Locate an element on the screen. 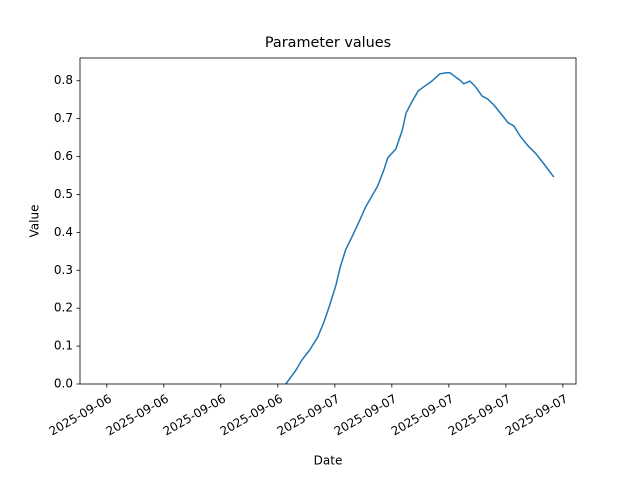 This screenshot has width=640, height=484. y-tick-label: 0.8 is located at coordinates (63, 80).